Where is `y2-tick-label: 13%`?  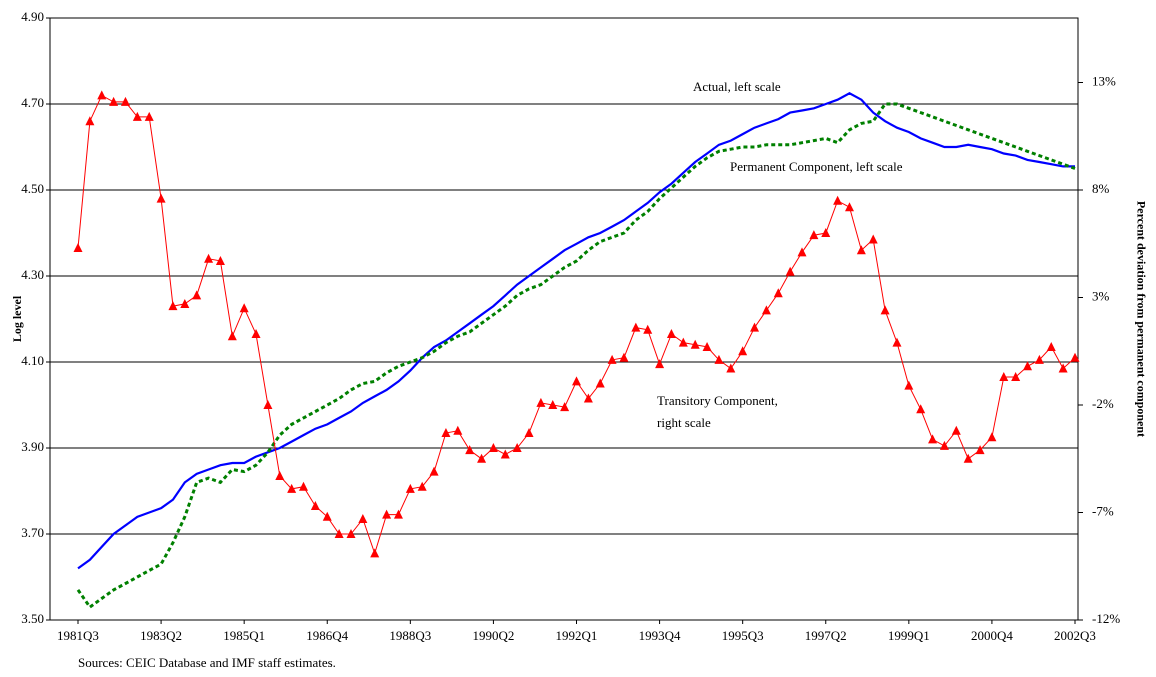
y2-tick-label: 13% is located at coordinates (1104, 80).